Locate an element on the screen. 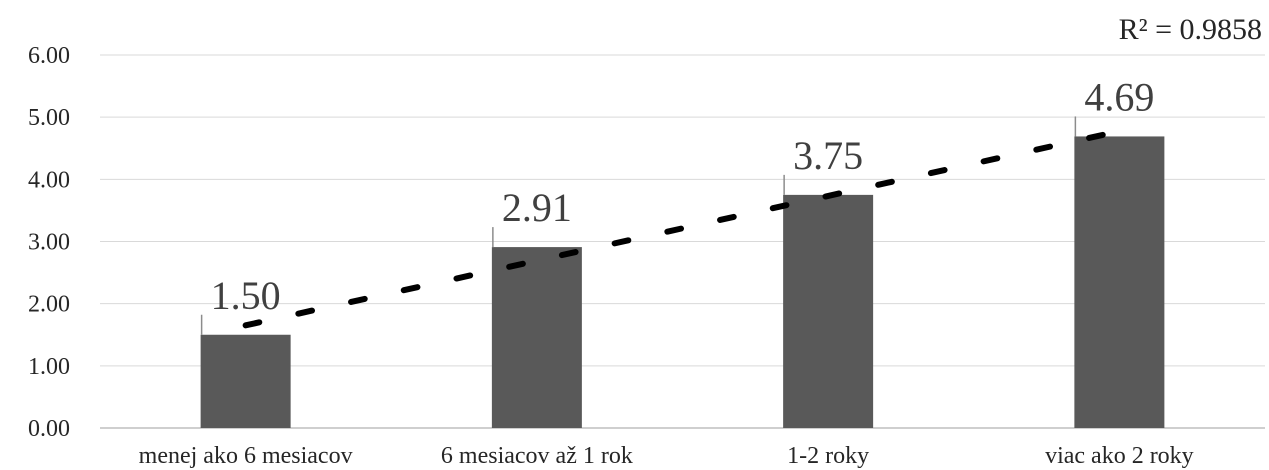 Image resolution: width=1269 pixels, height=470 pixels. y-tick-label: 6.00 is located at coordinates (49, 56).